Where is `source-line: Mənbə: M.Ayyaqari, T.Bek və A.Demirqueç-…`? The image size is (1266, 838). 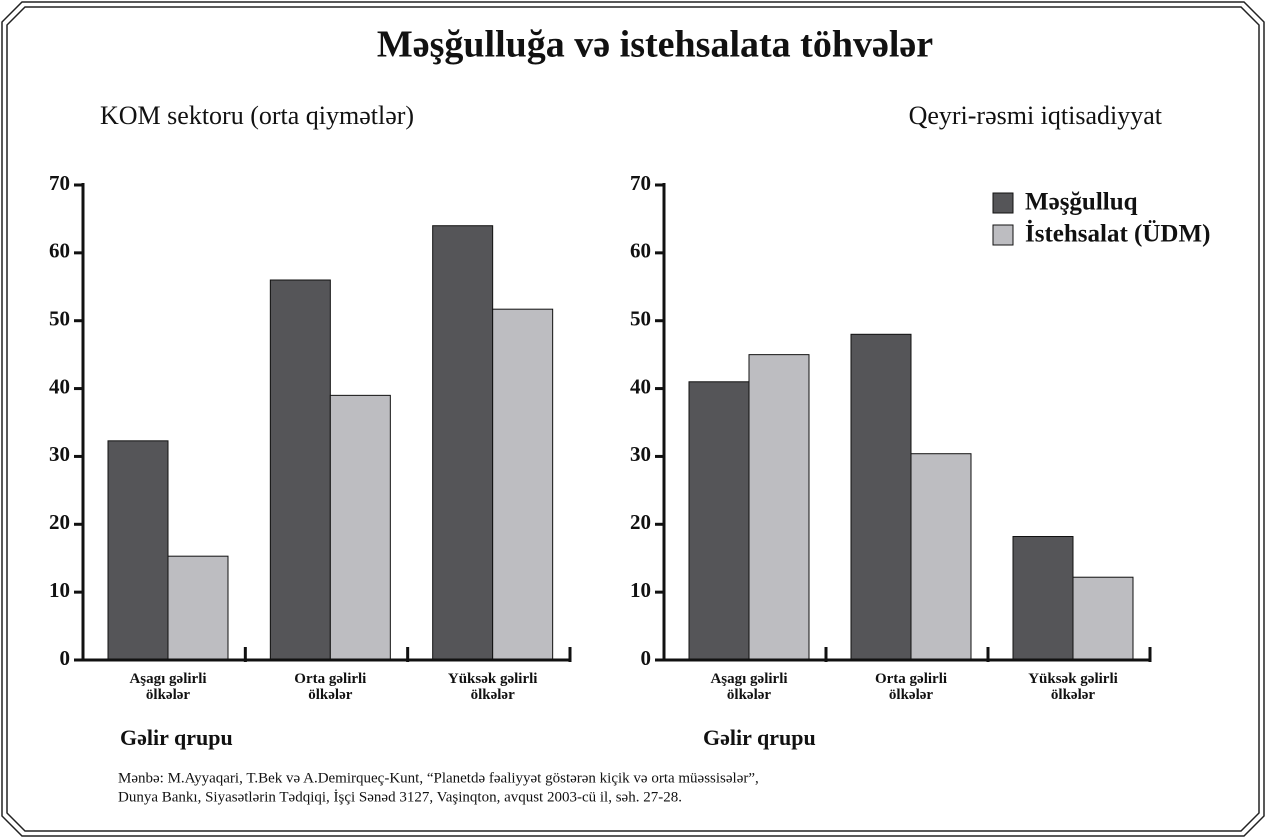
source-line: Mənbə: M.Ayyaqari, T.Bek və A.Demirqueç-… is located at coordinates (438, 778).